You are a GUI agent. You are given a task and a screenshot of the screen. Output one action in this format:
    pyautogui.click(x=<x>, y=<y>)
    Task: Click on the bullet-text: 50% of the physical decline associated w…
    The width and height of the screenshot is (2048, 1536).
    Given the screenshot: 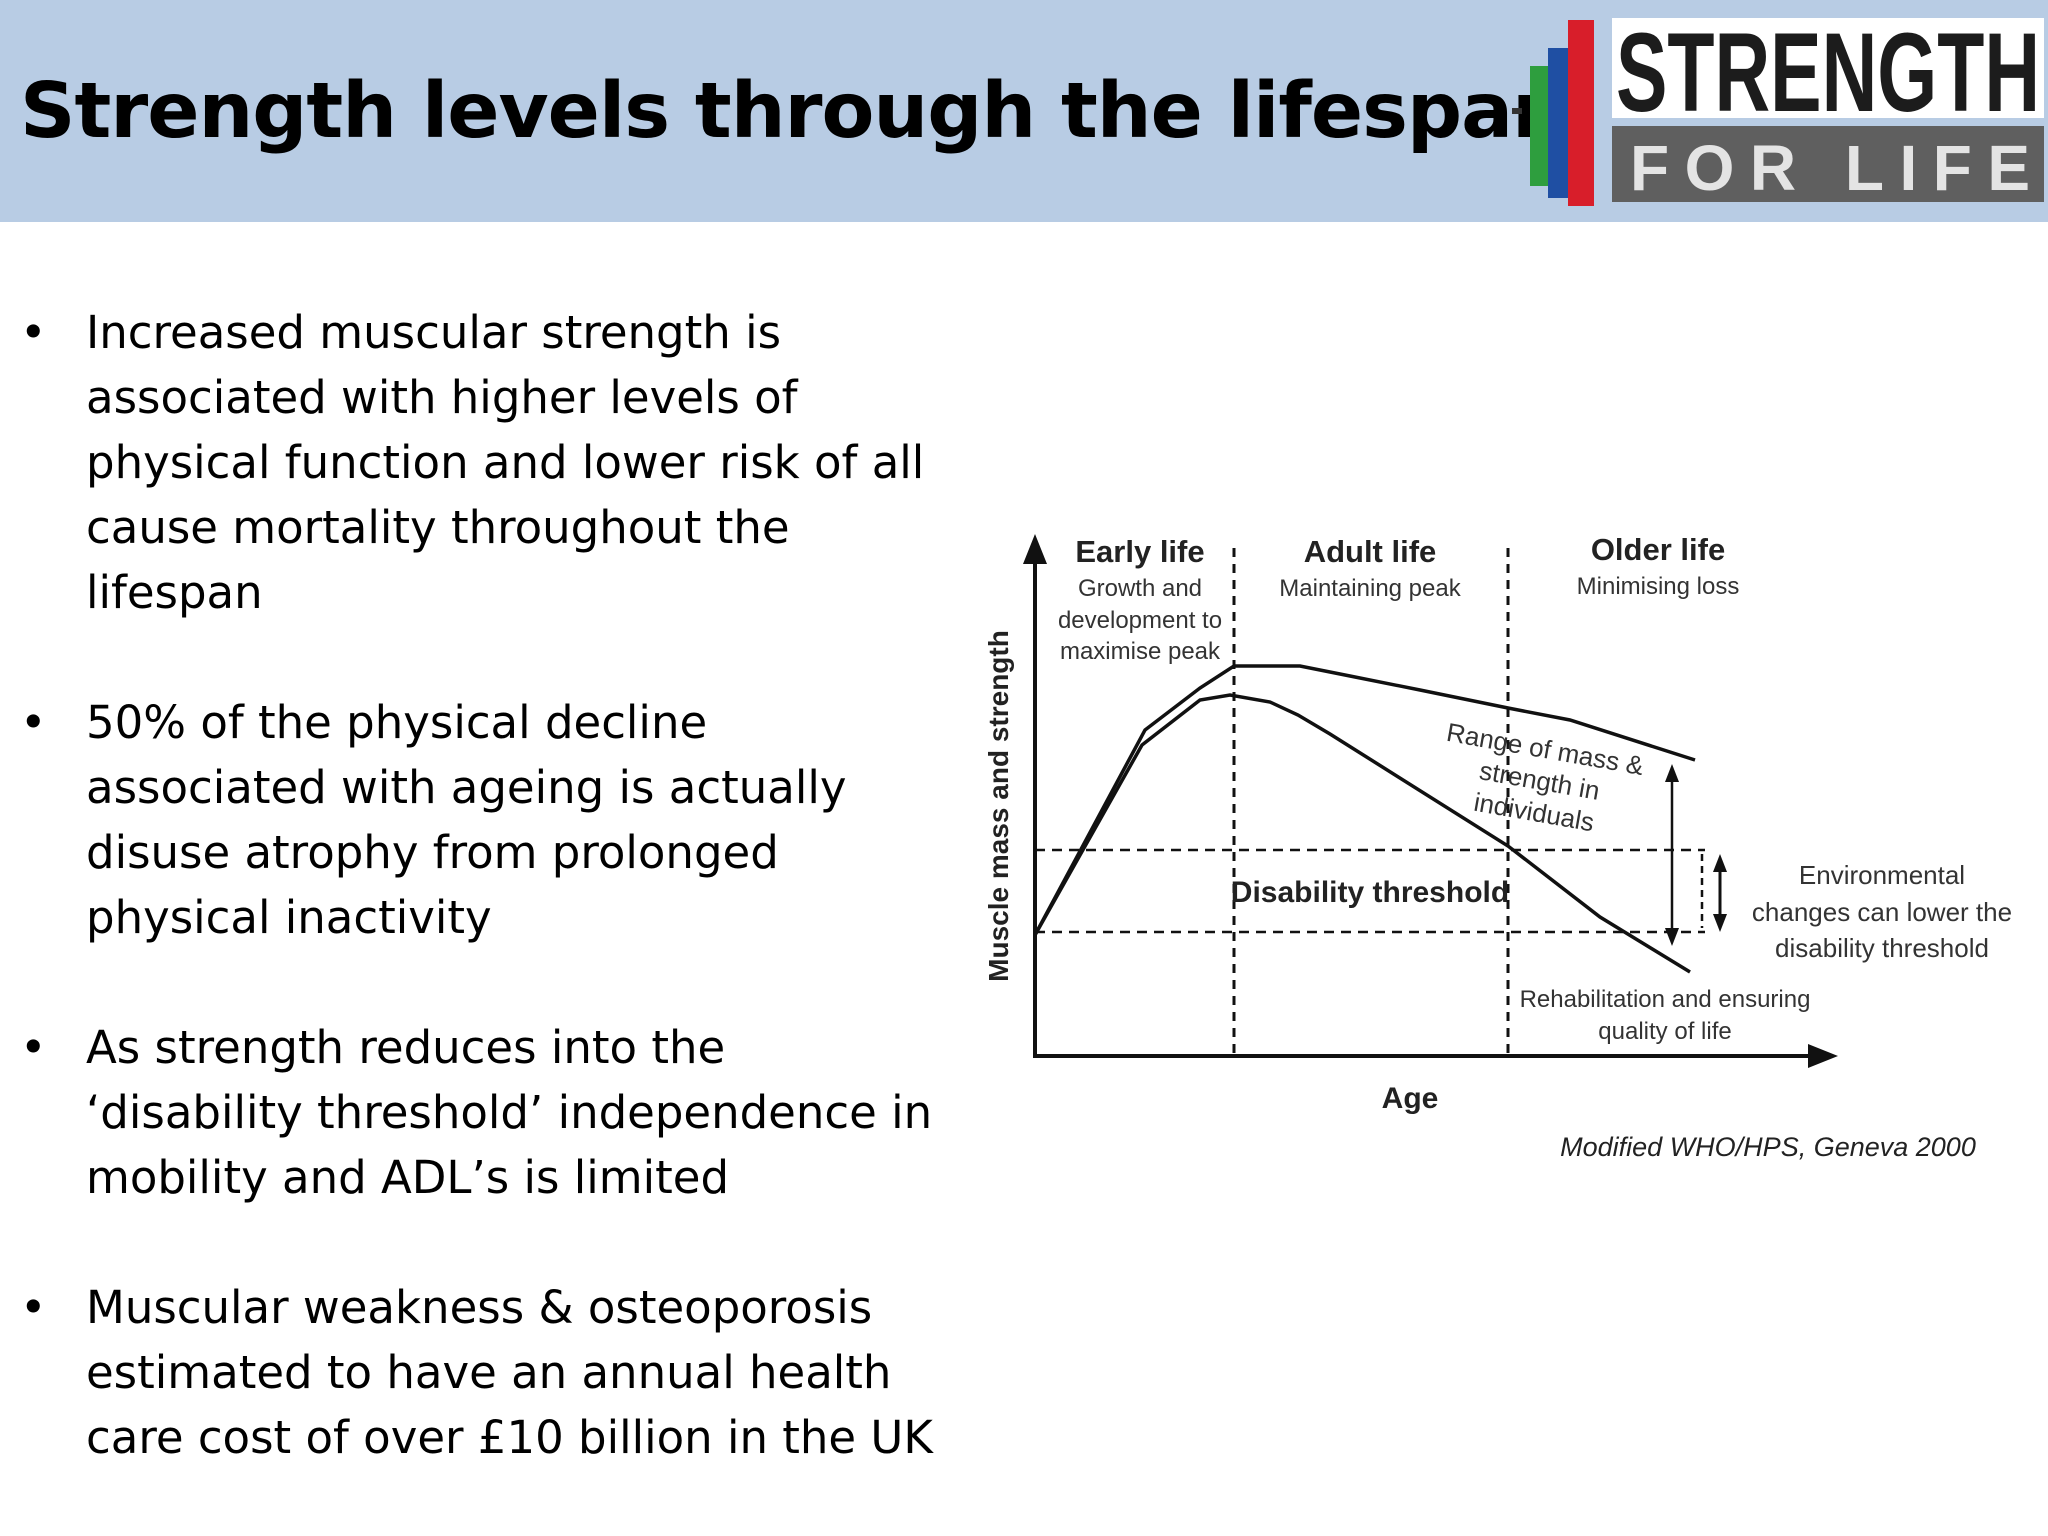 What is the action you would take?
    pyautogui.click(x=466, y=820)
    